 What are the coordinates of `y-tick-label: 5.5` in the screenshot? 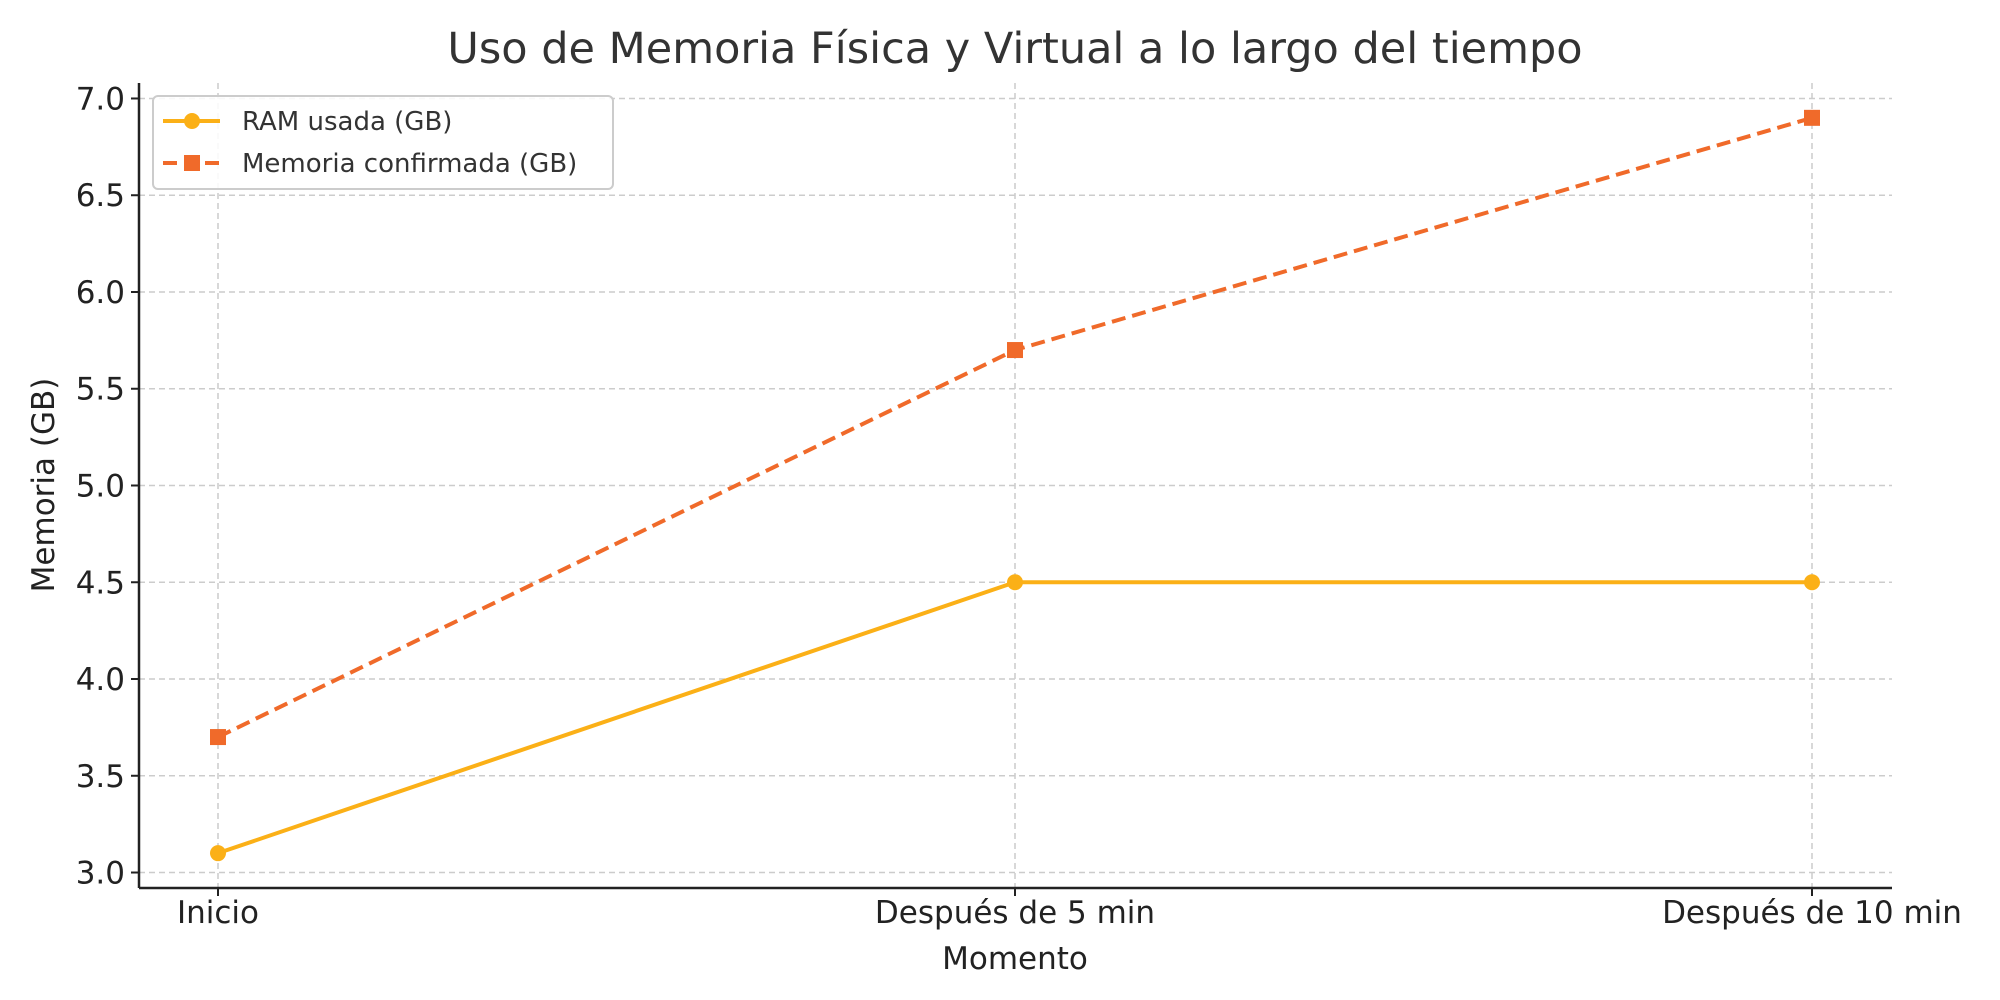 It's located at (100, 390).